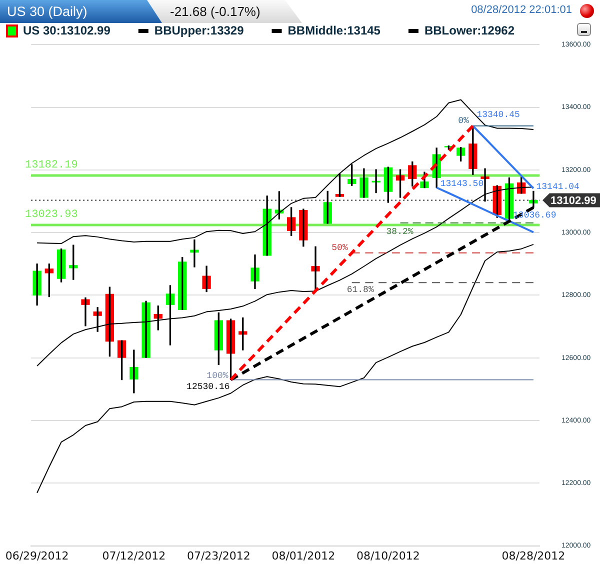 The height and width of the screenshot is (572, 600). Describe the element at coordinates (521, 10) in the screenshot. I see `text: 08/28/2012 22:01:01` at that location.